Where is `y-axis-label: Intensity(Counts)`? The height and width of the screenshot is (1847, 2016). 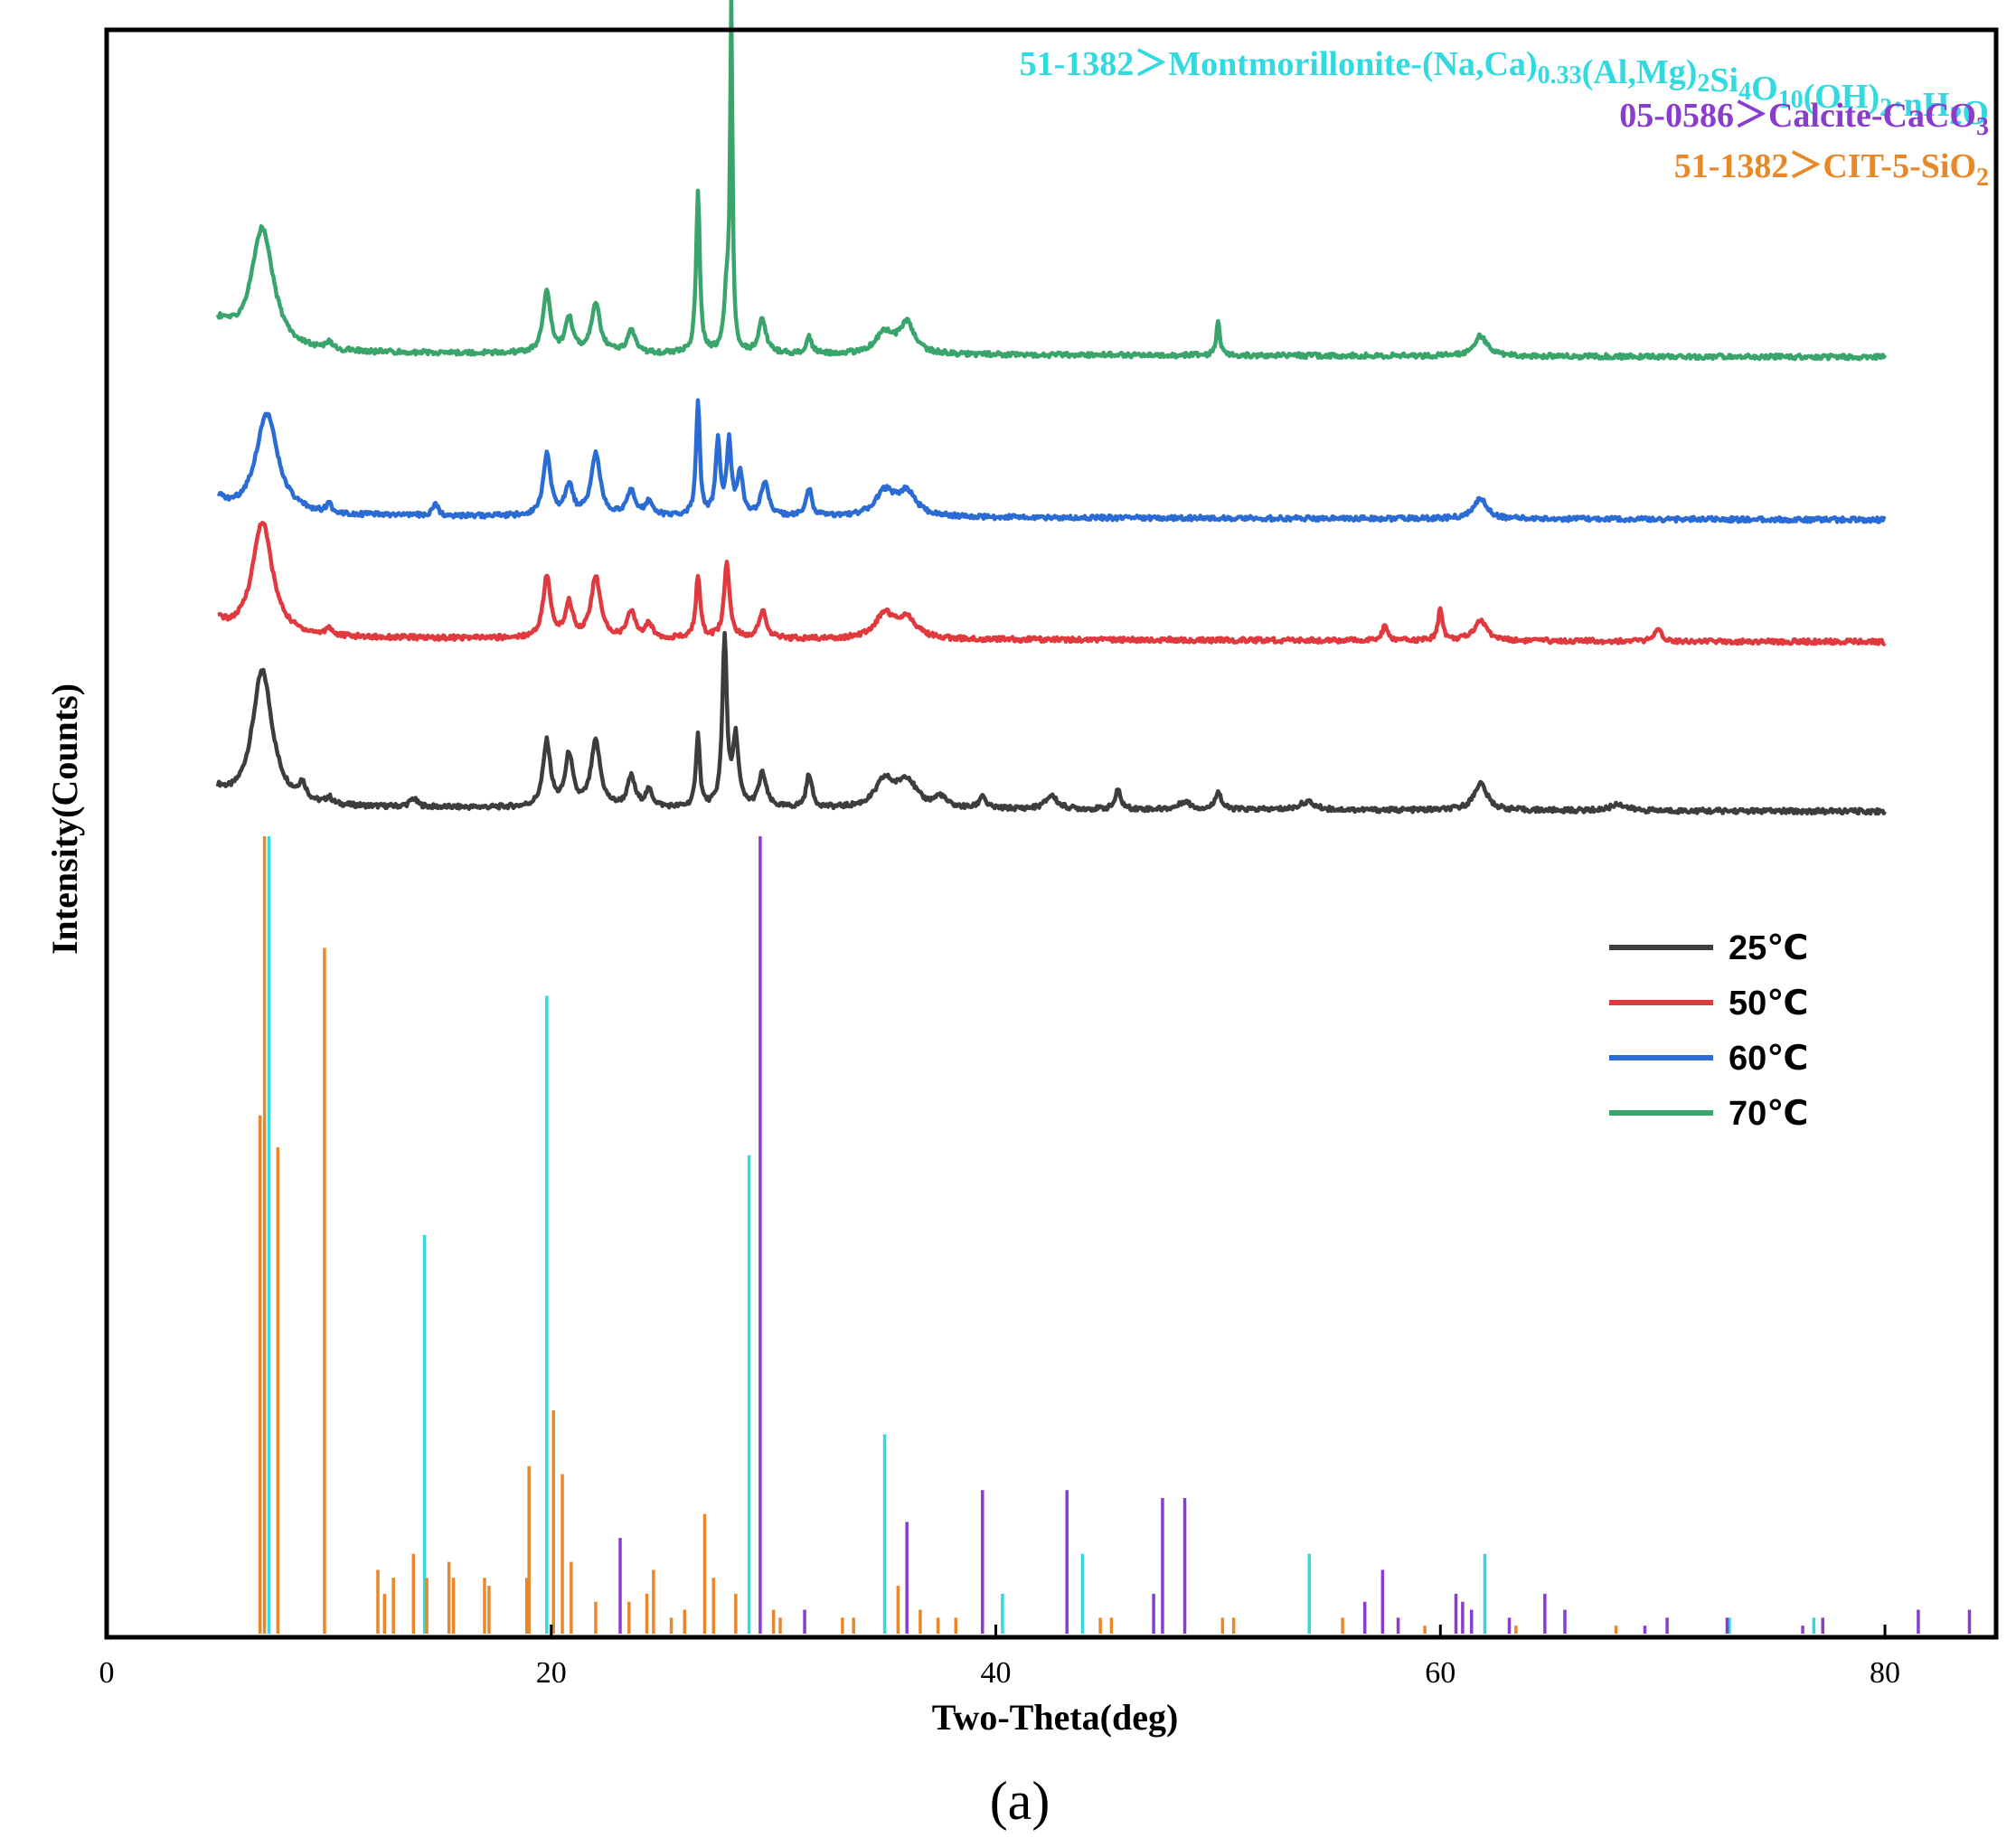 y-axis-label: Intensity(Counts) is located at coordinates (64, 819).